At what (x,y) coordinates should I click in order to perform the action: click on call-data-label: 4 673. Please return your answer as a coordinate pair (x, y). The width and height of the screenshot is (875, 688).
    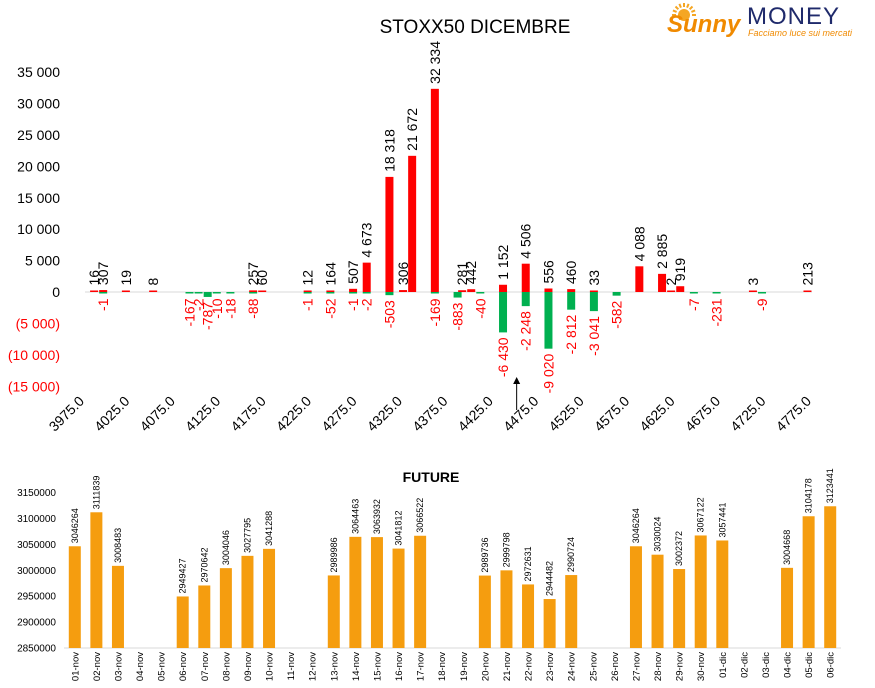
    Looking at the image, I should click on (367, 239).